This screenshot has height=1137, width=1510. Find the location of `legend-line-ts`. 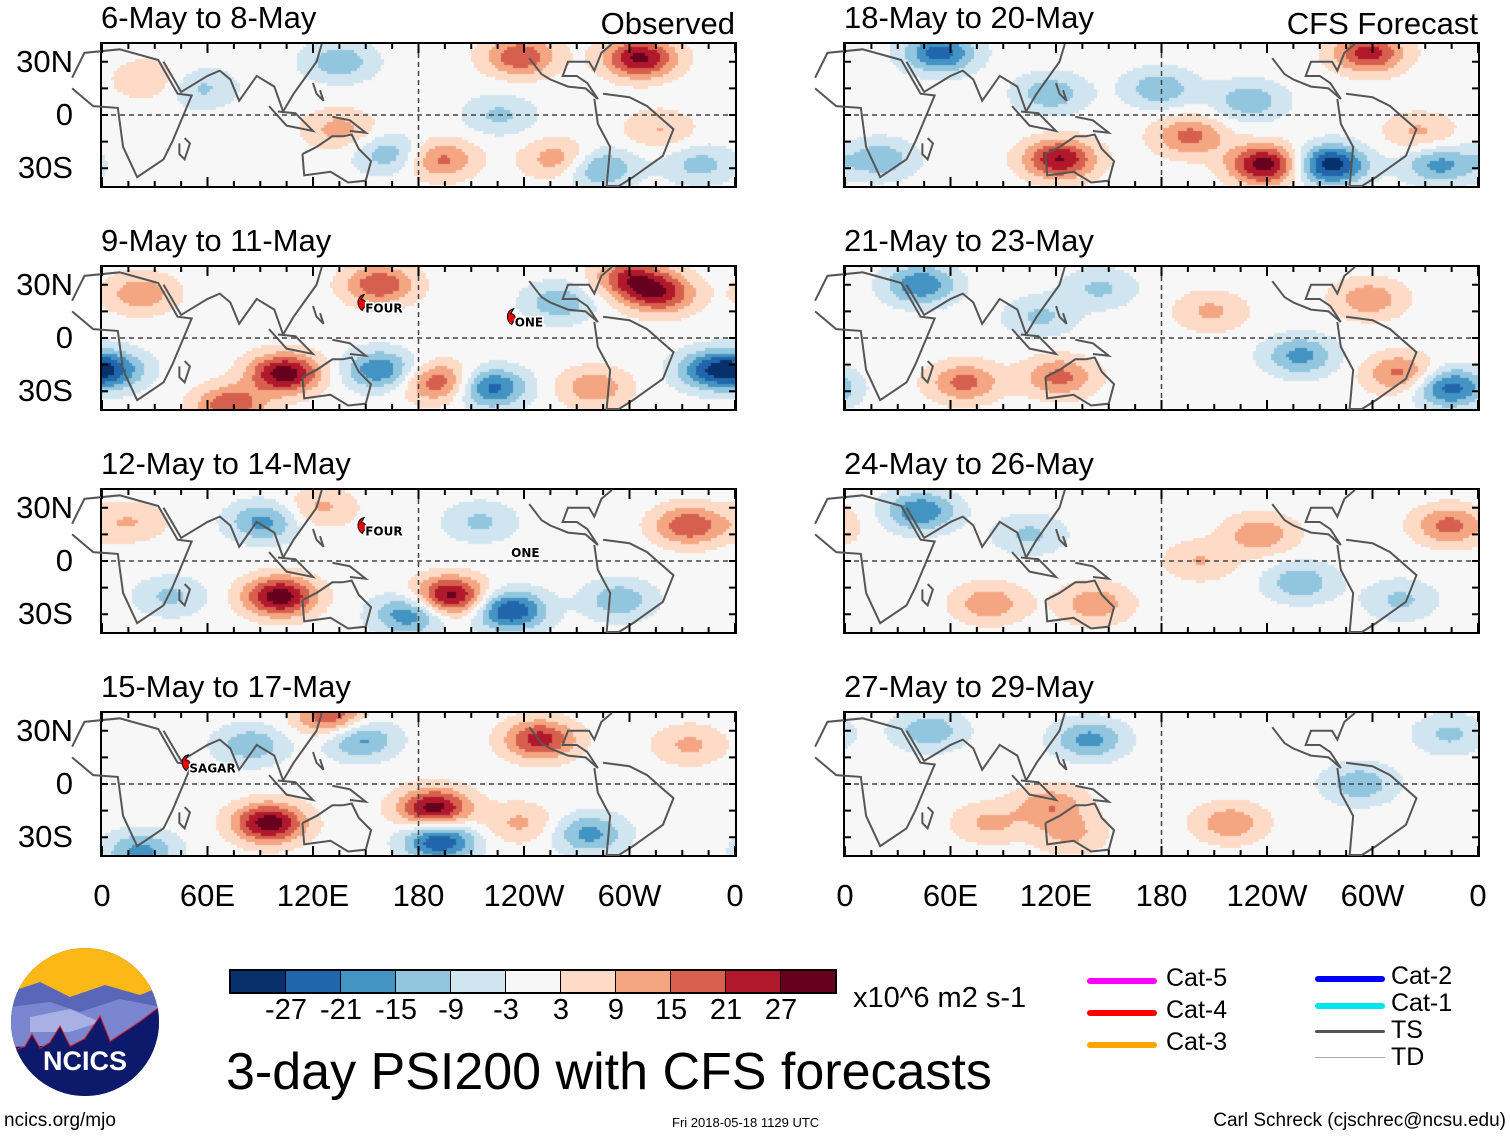

legend-line-ts is located at coordinates (1350, 1031).